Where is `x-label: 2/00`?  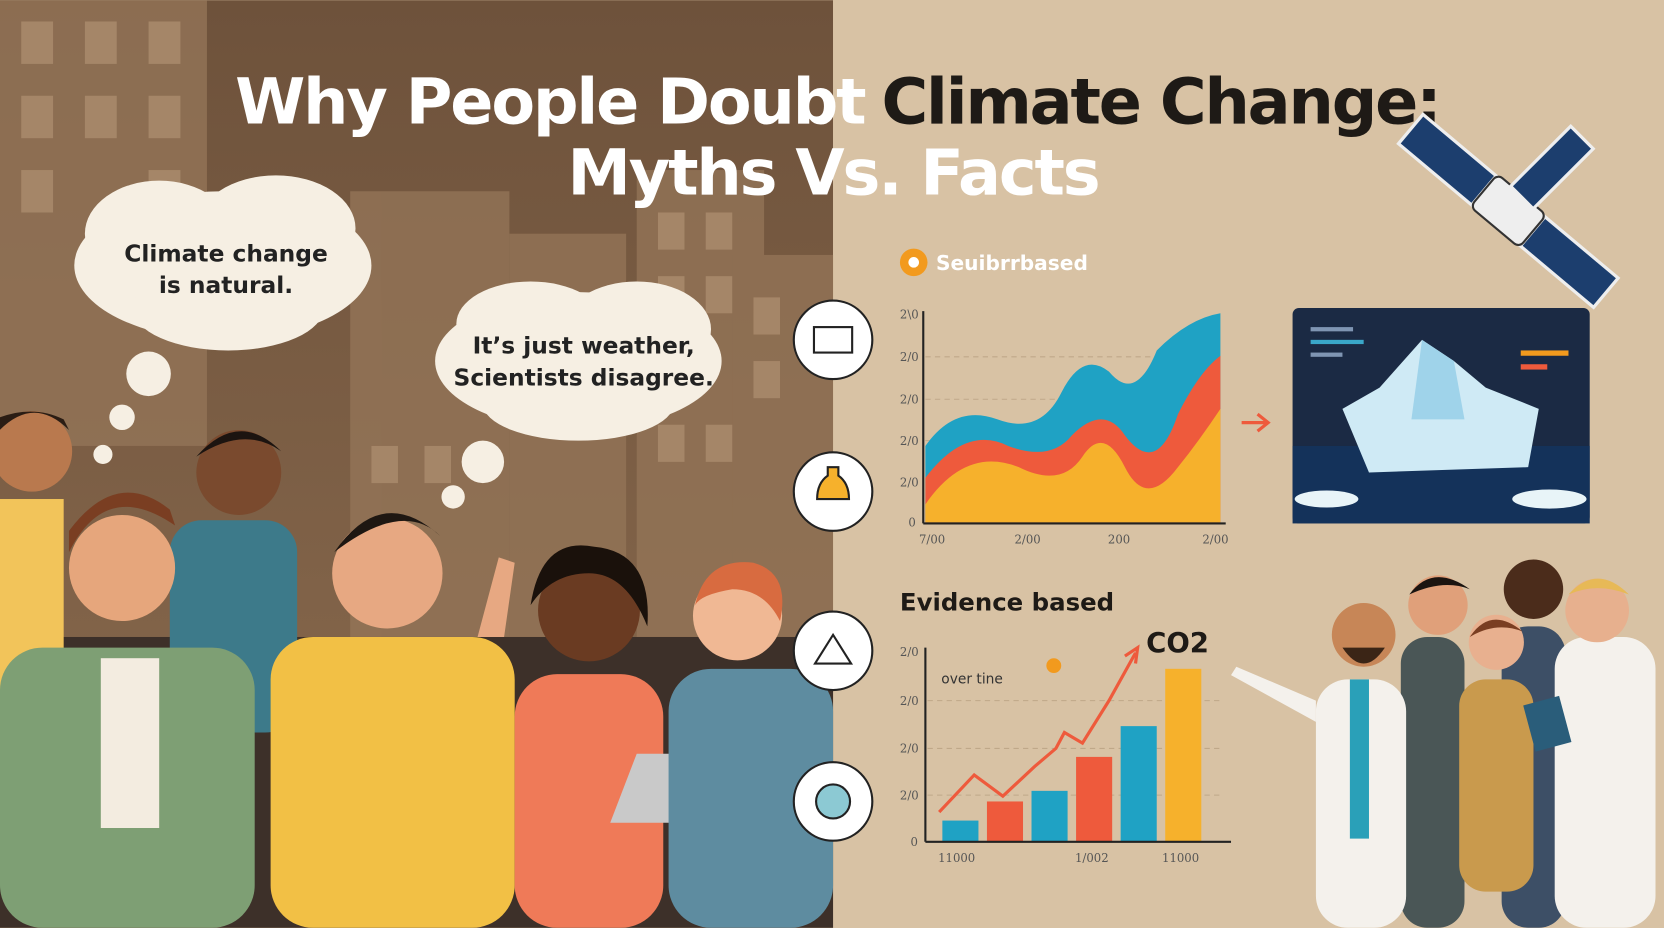 x-label: 2/00 is located at coordinates (1028, 540).